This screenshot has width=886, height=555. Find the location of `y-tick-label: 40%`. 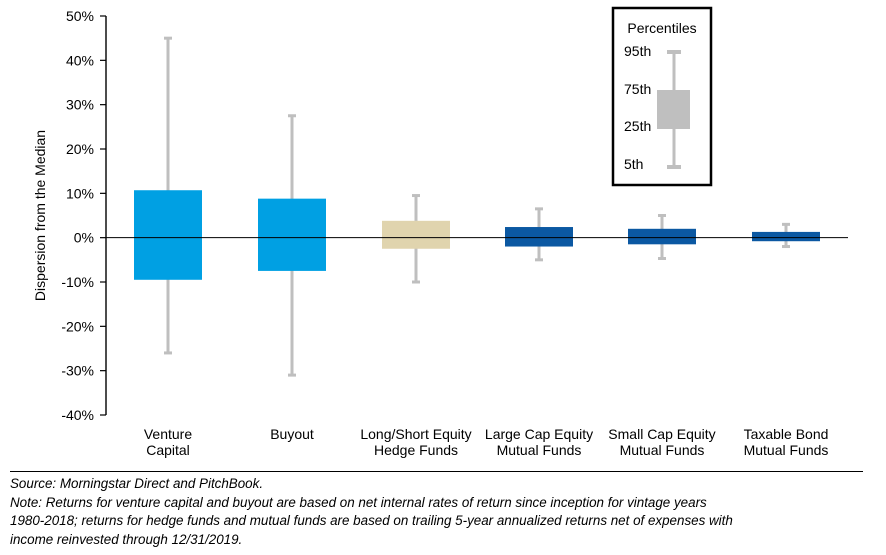

y-tick-label: 40% is located at coordinates (80, 60).